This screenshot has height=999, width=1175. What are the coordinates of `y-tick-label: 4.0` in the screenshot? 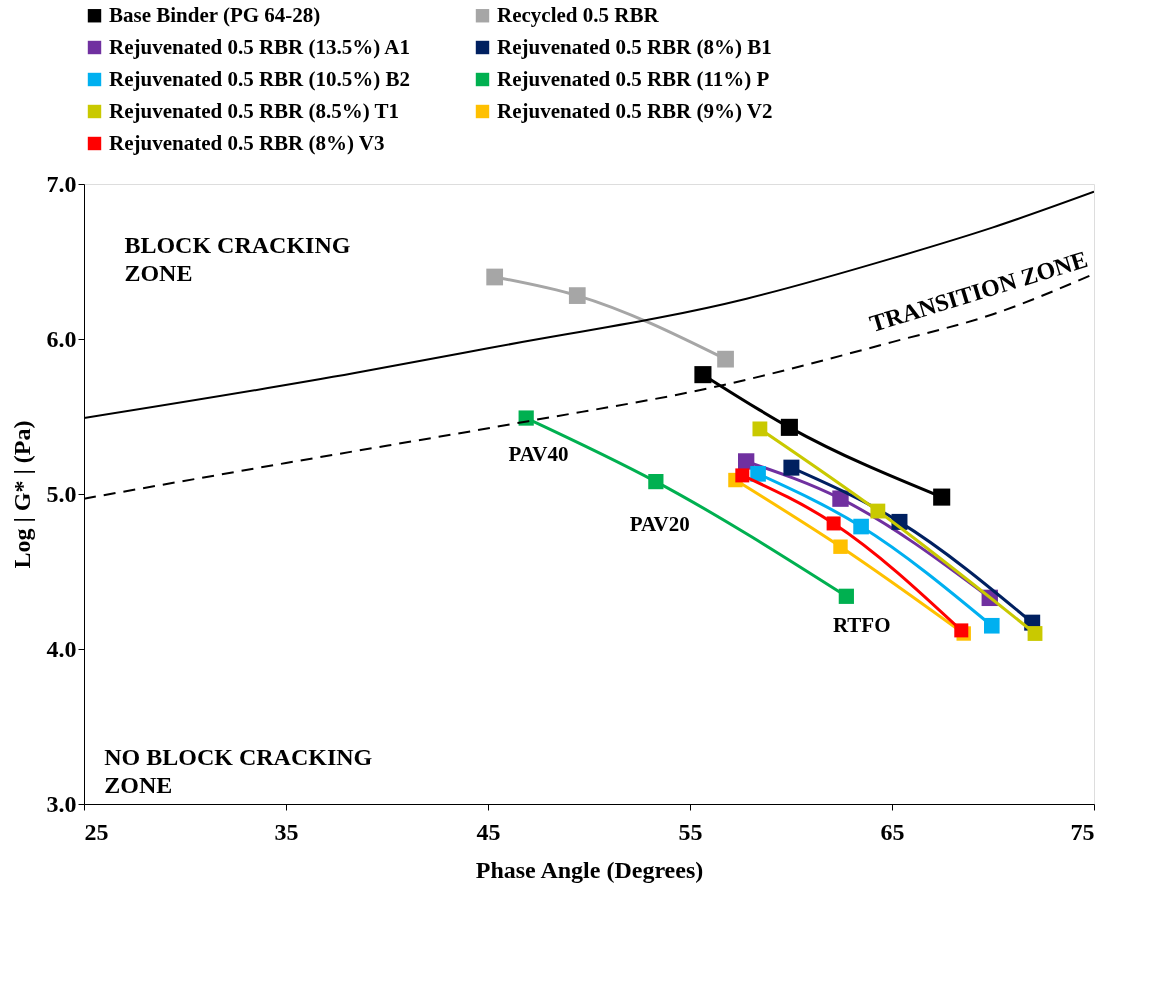 It's located at (61, 648).